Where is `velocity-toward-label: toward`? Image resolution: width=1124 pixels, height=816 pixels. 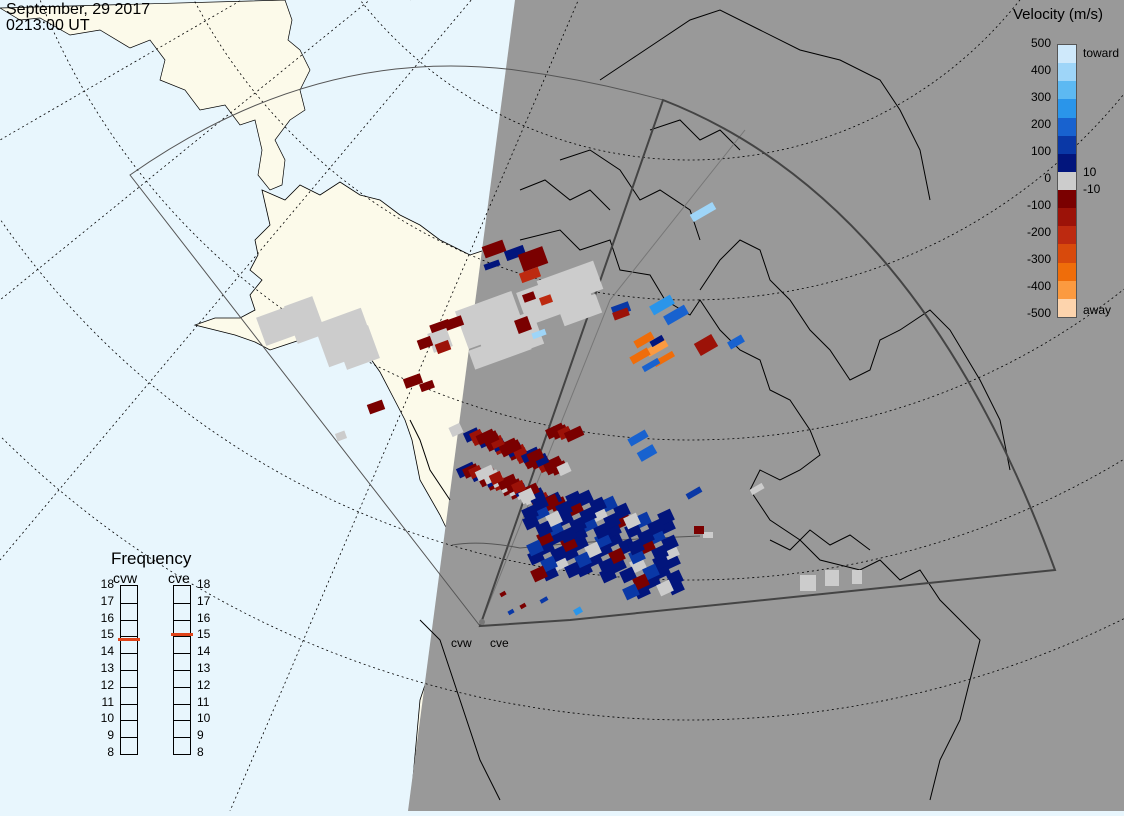
velocity-toward-label: toward is located at coordinates (1101, 53).